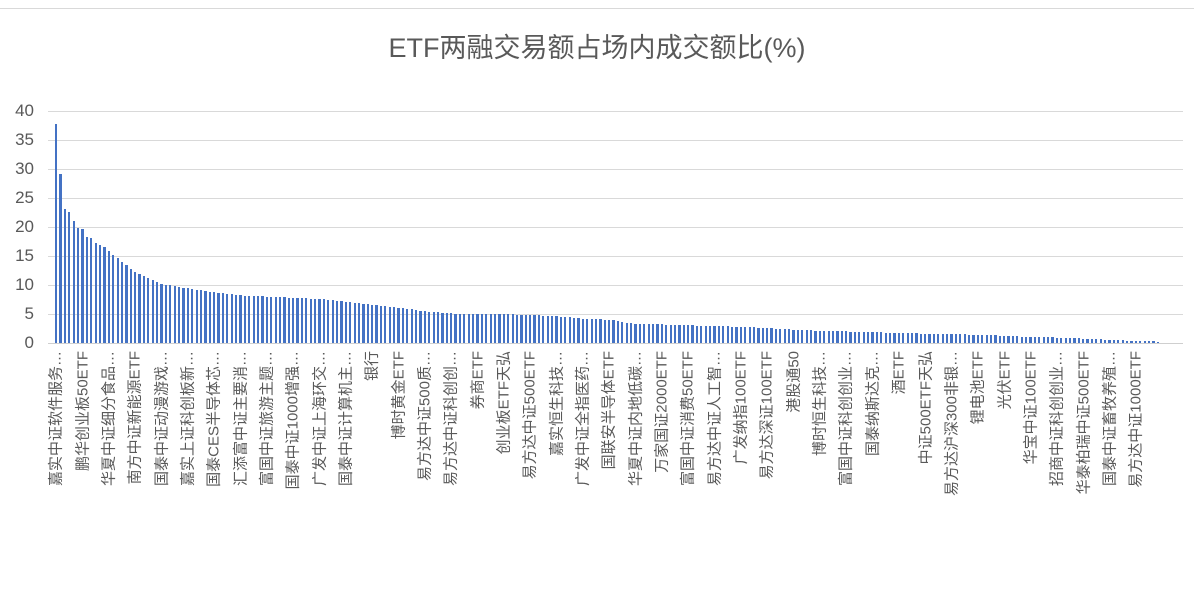 This screenshot has height=600, width=1194. Describe the element at coordinates (372, 475) in the screenshot. I see `x-label-column: 银行` at that location.